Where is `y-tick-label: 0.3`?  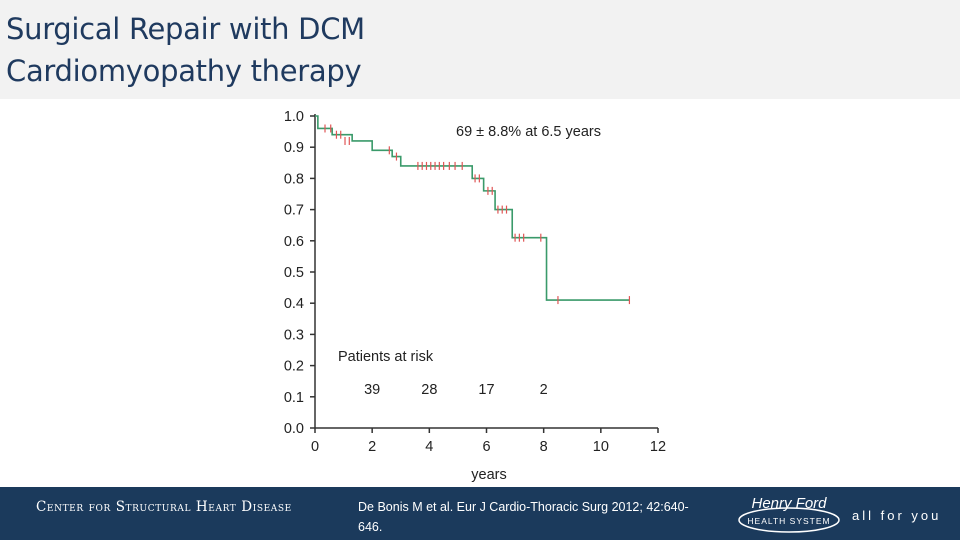
y-tick-label: 0.3 is located at coordinates (294, 335).